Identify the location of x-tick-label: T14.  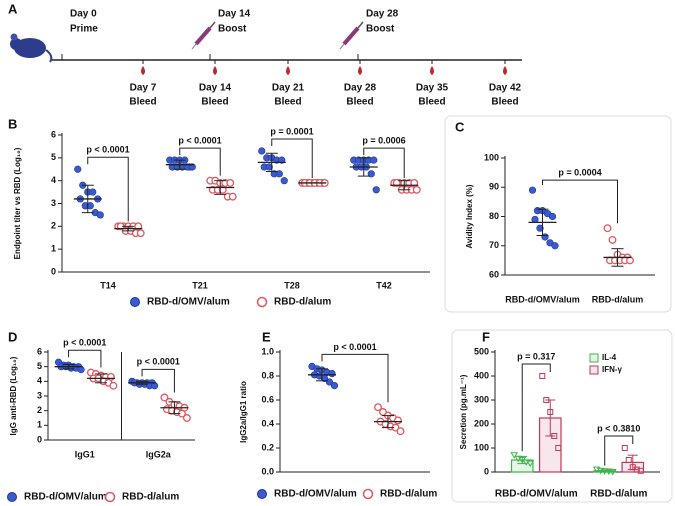
(108, 285).